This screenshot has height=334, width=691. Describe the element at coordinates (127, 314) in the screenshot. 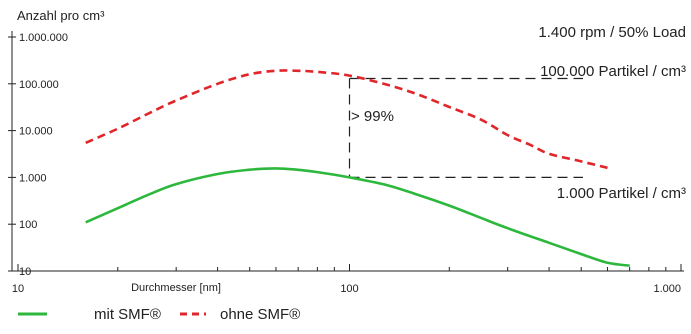

I see `legend-label-mit-smf: mit SMF®` at that location.